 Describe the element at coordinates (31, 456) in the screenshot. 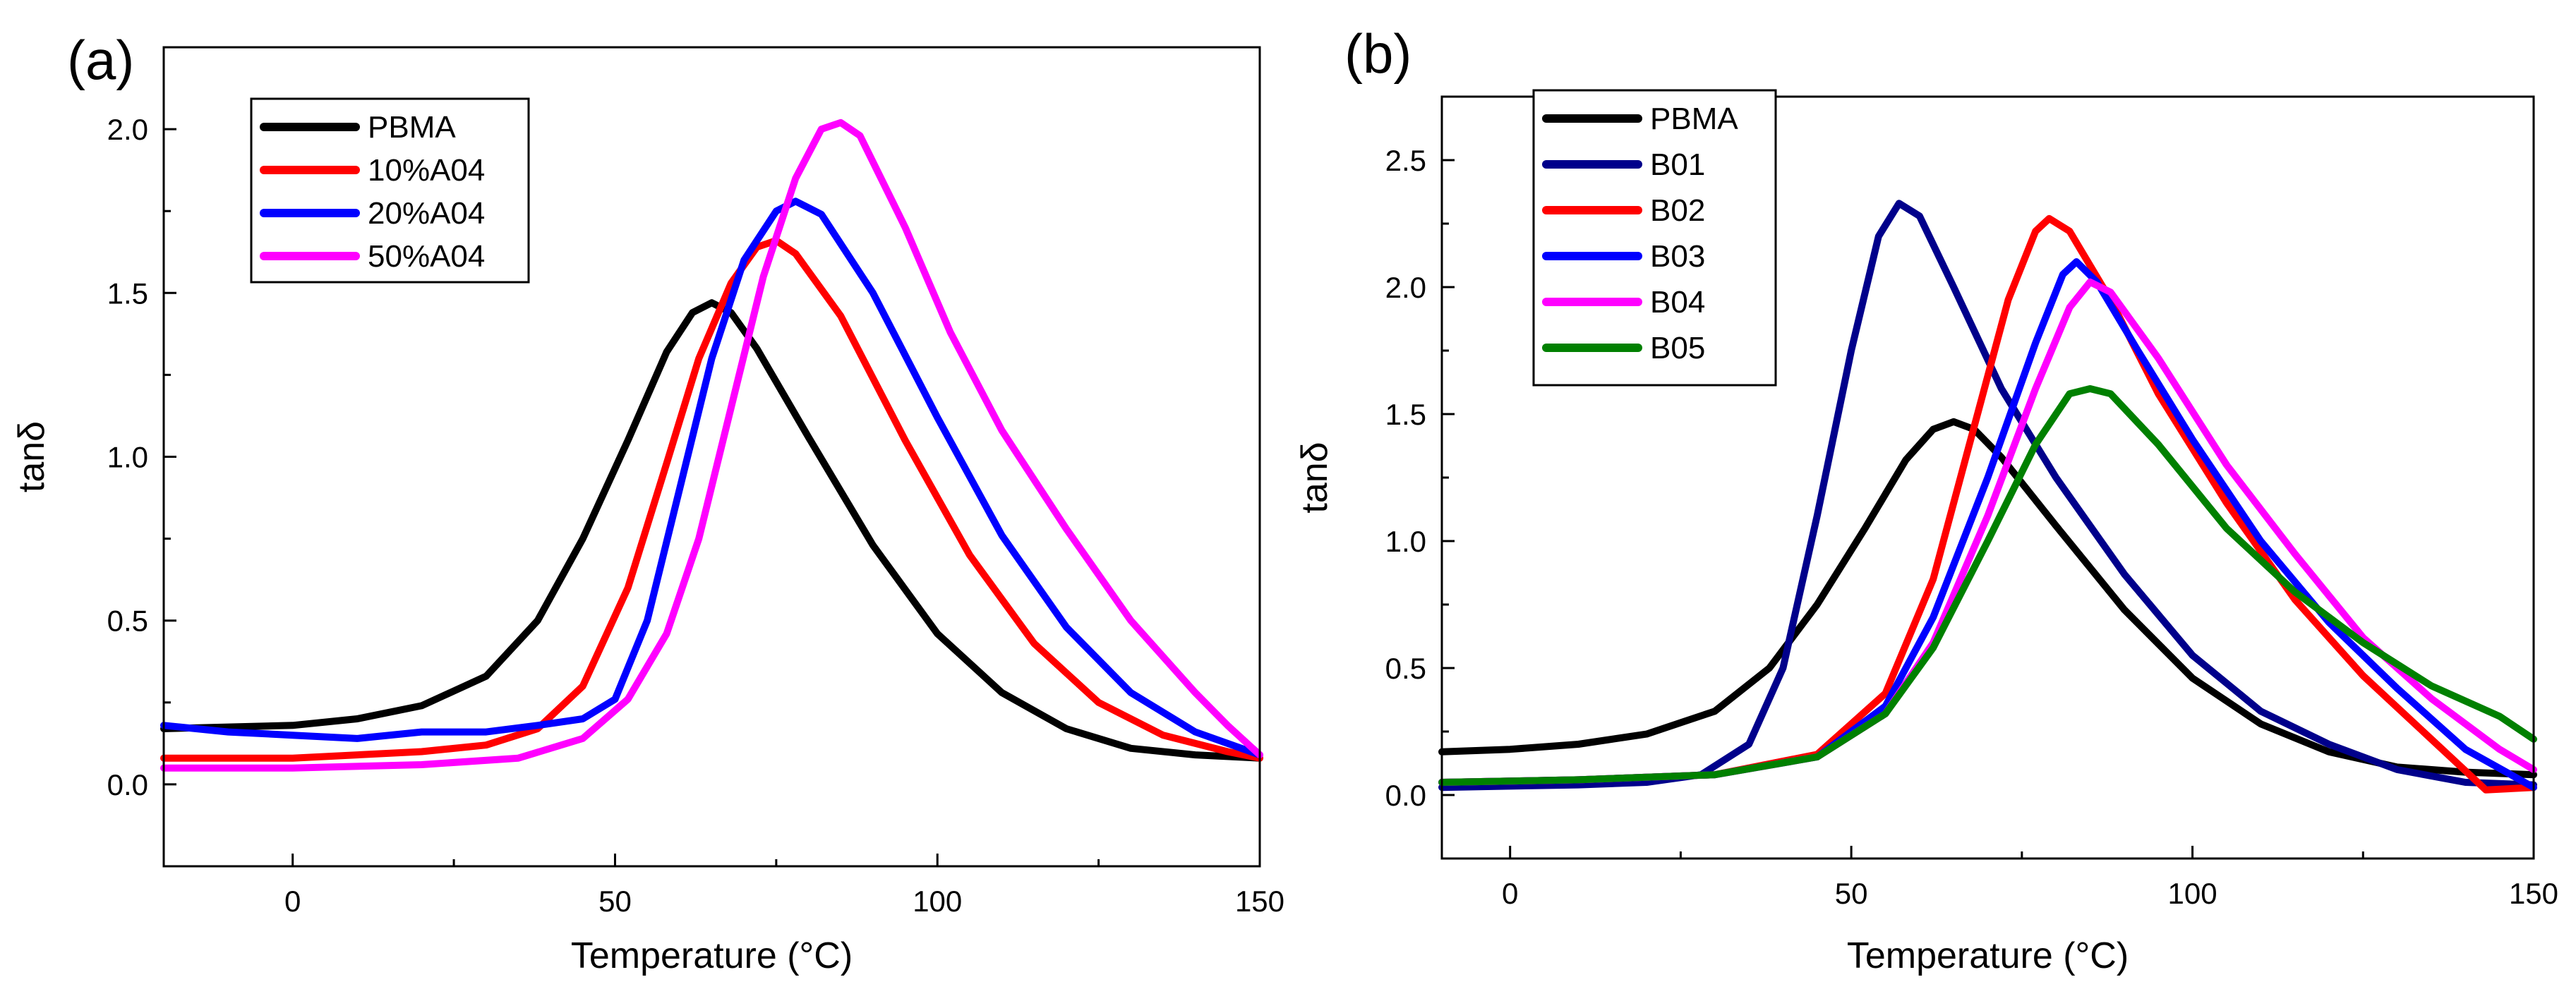

I see `y-axis-title-a: tanδ` at that location.